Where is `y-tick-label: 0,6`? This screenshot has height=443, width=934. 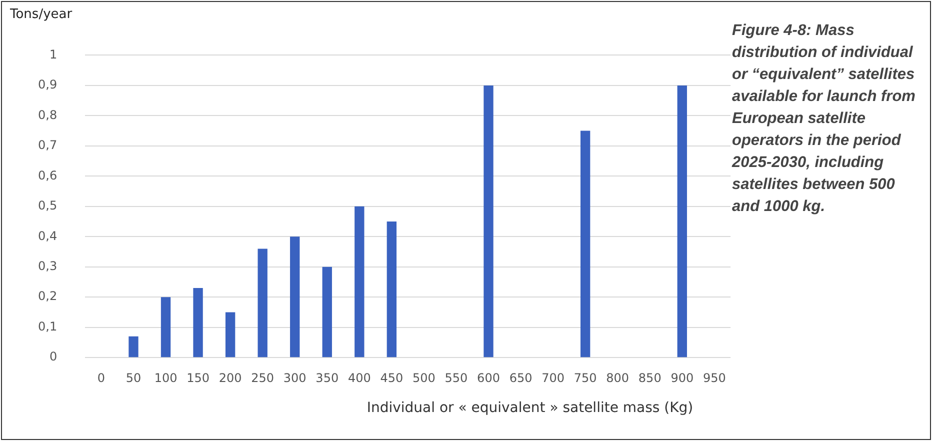 y-tick-label: 0,6 is located at coordinates (48, 175).